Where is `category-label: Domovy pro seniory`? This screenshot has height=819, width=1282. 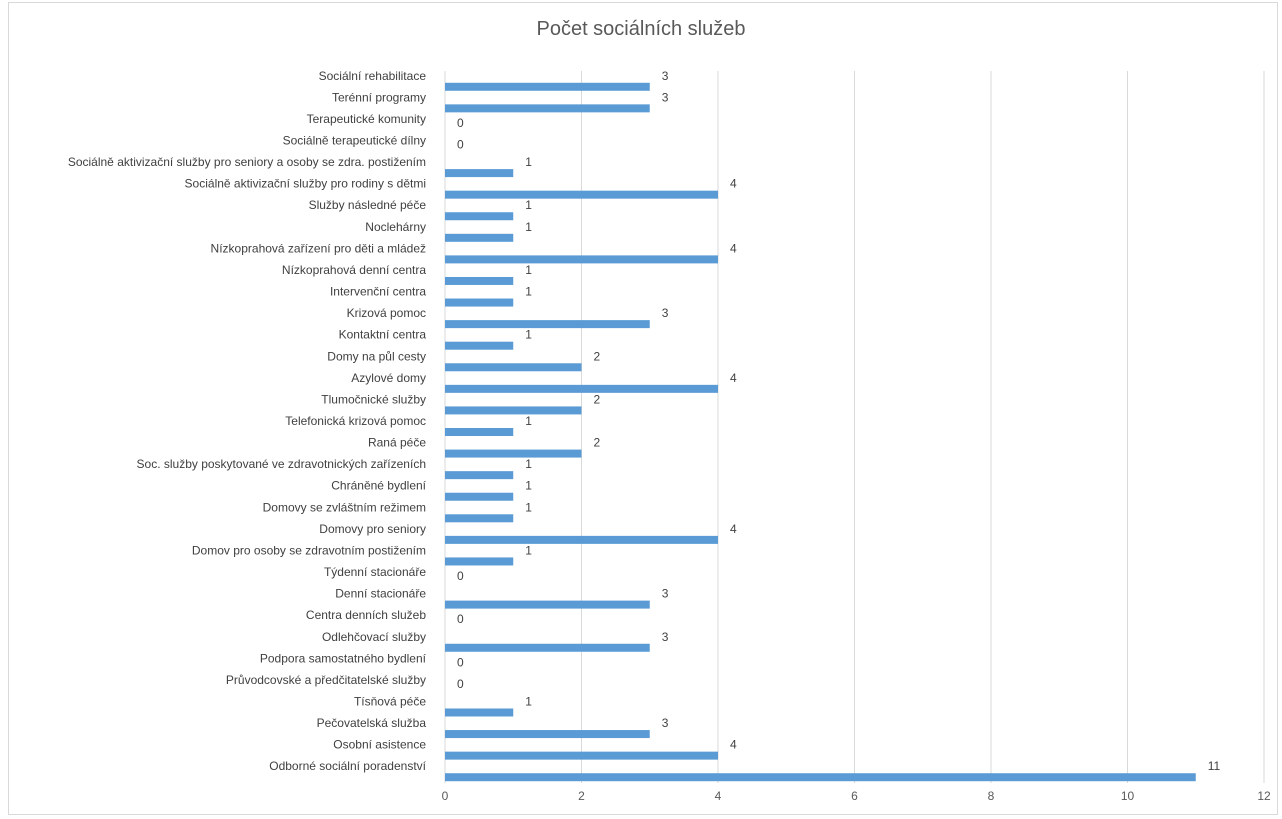
category-label: Domovy pro seniory is located at coordinates (372, 529).